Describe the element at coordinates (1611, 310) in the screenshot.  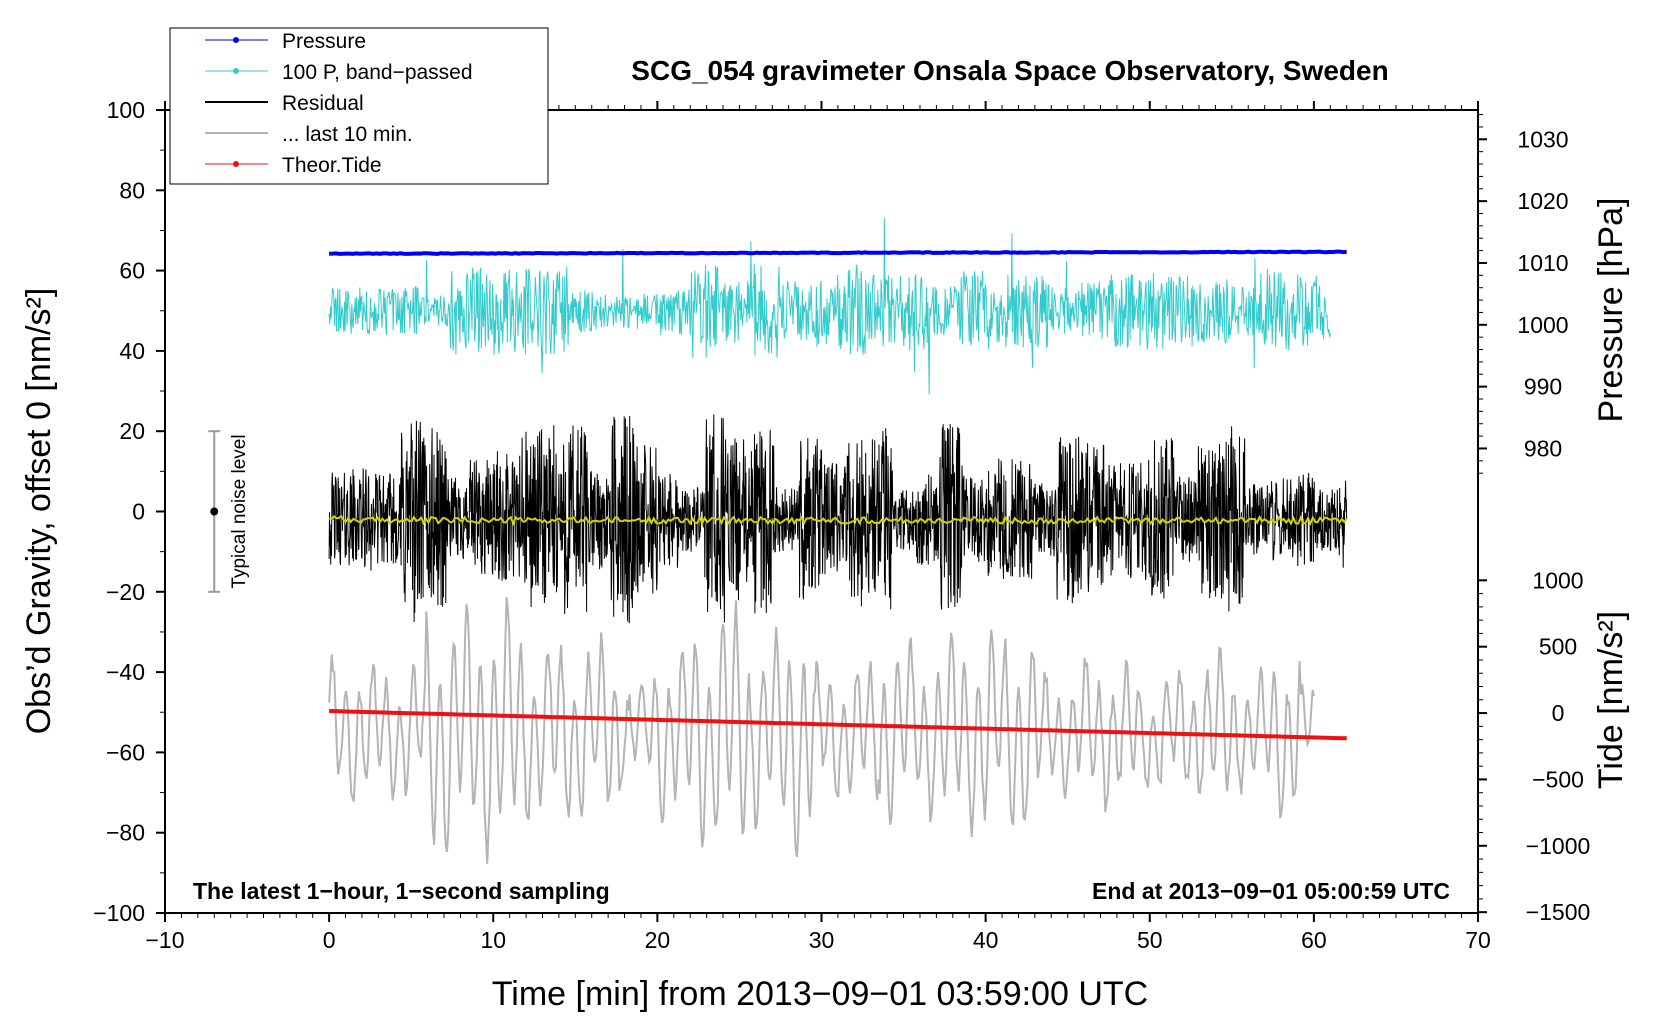
I see `pressure-axis-title: Pressure [hPa]` at that location.